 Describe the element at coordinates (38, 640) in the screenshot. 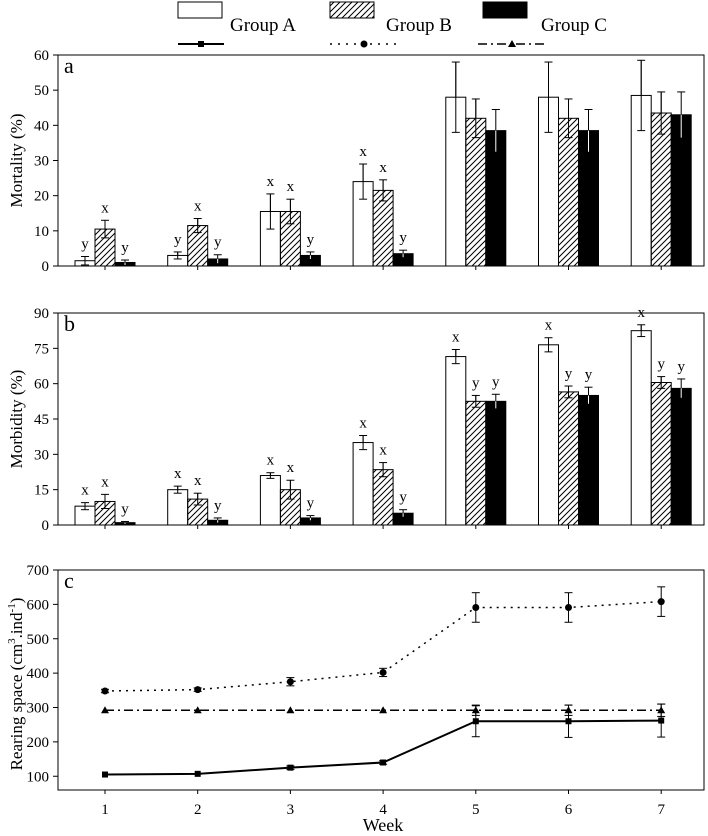

I see `y-tick-label: 500` at that location.